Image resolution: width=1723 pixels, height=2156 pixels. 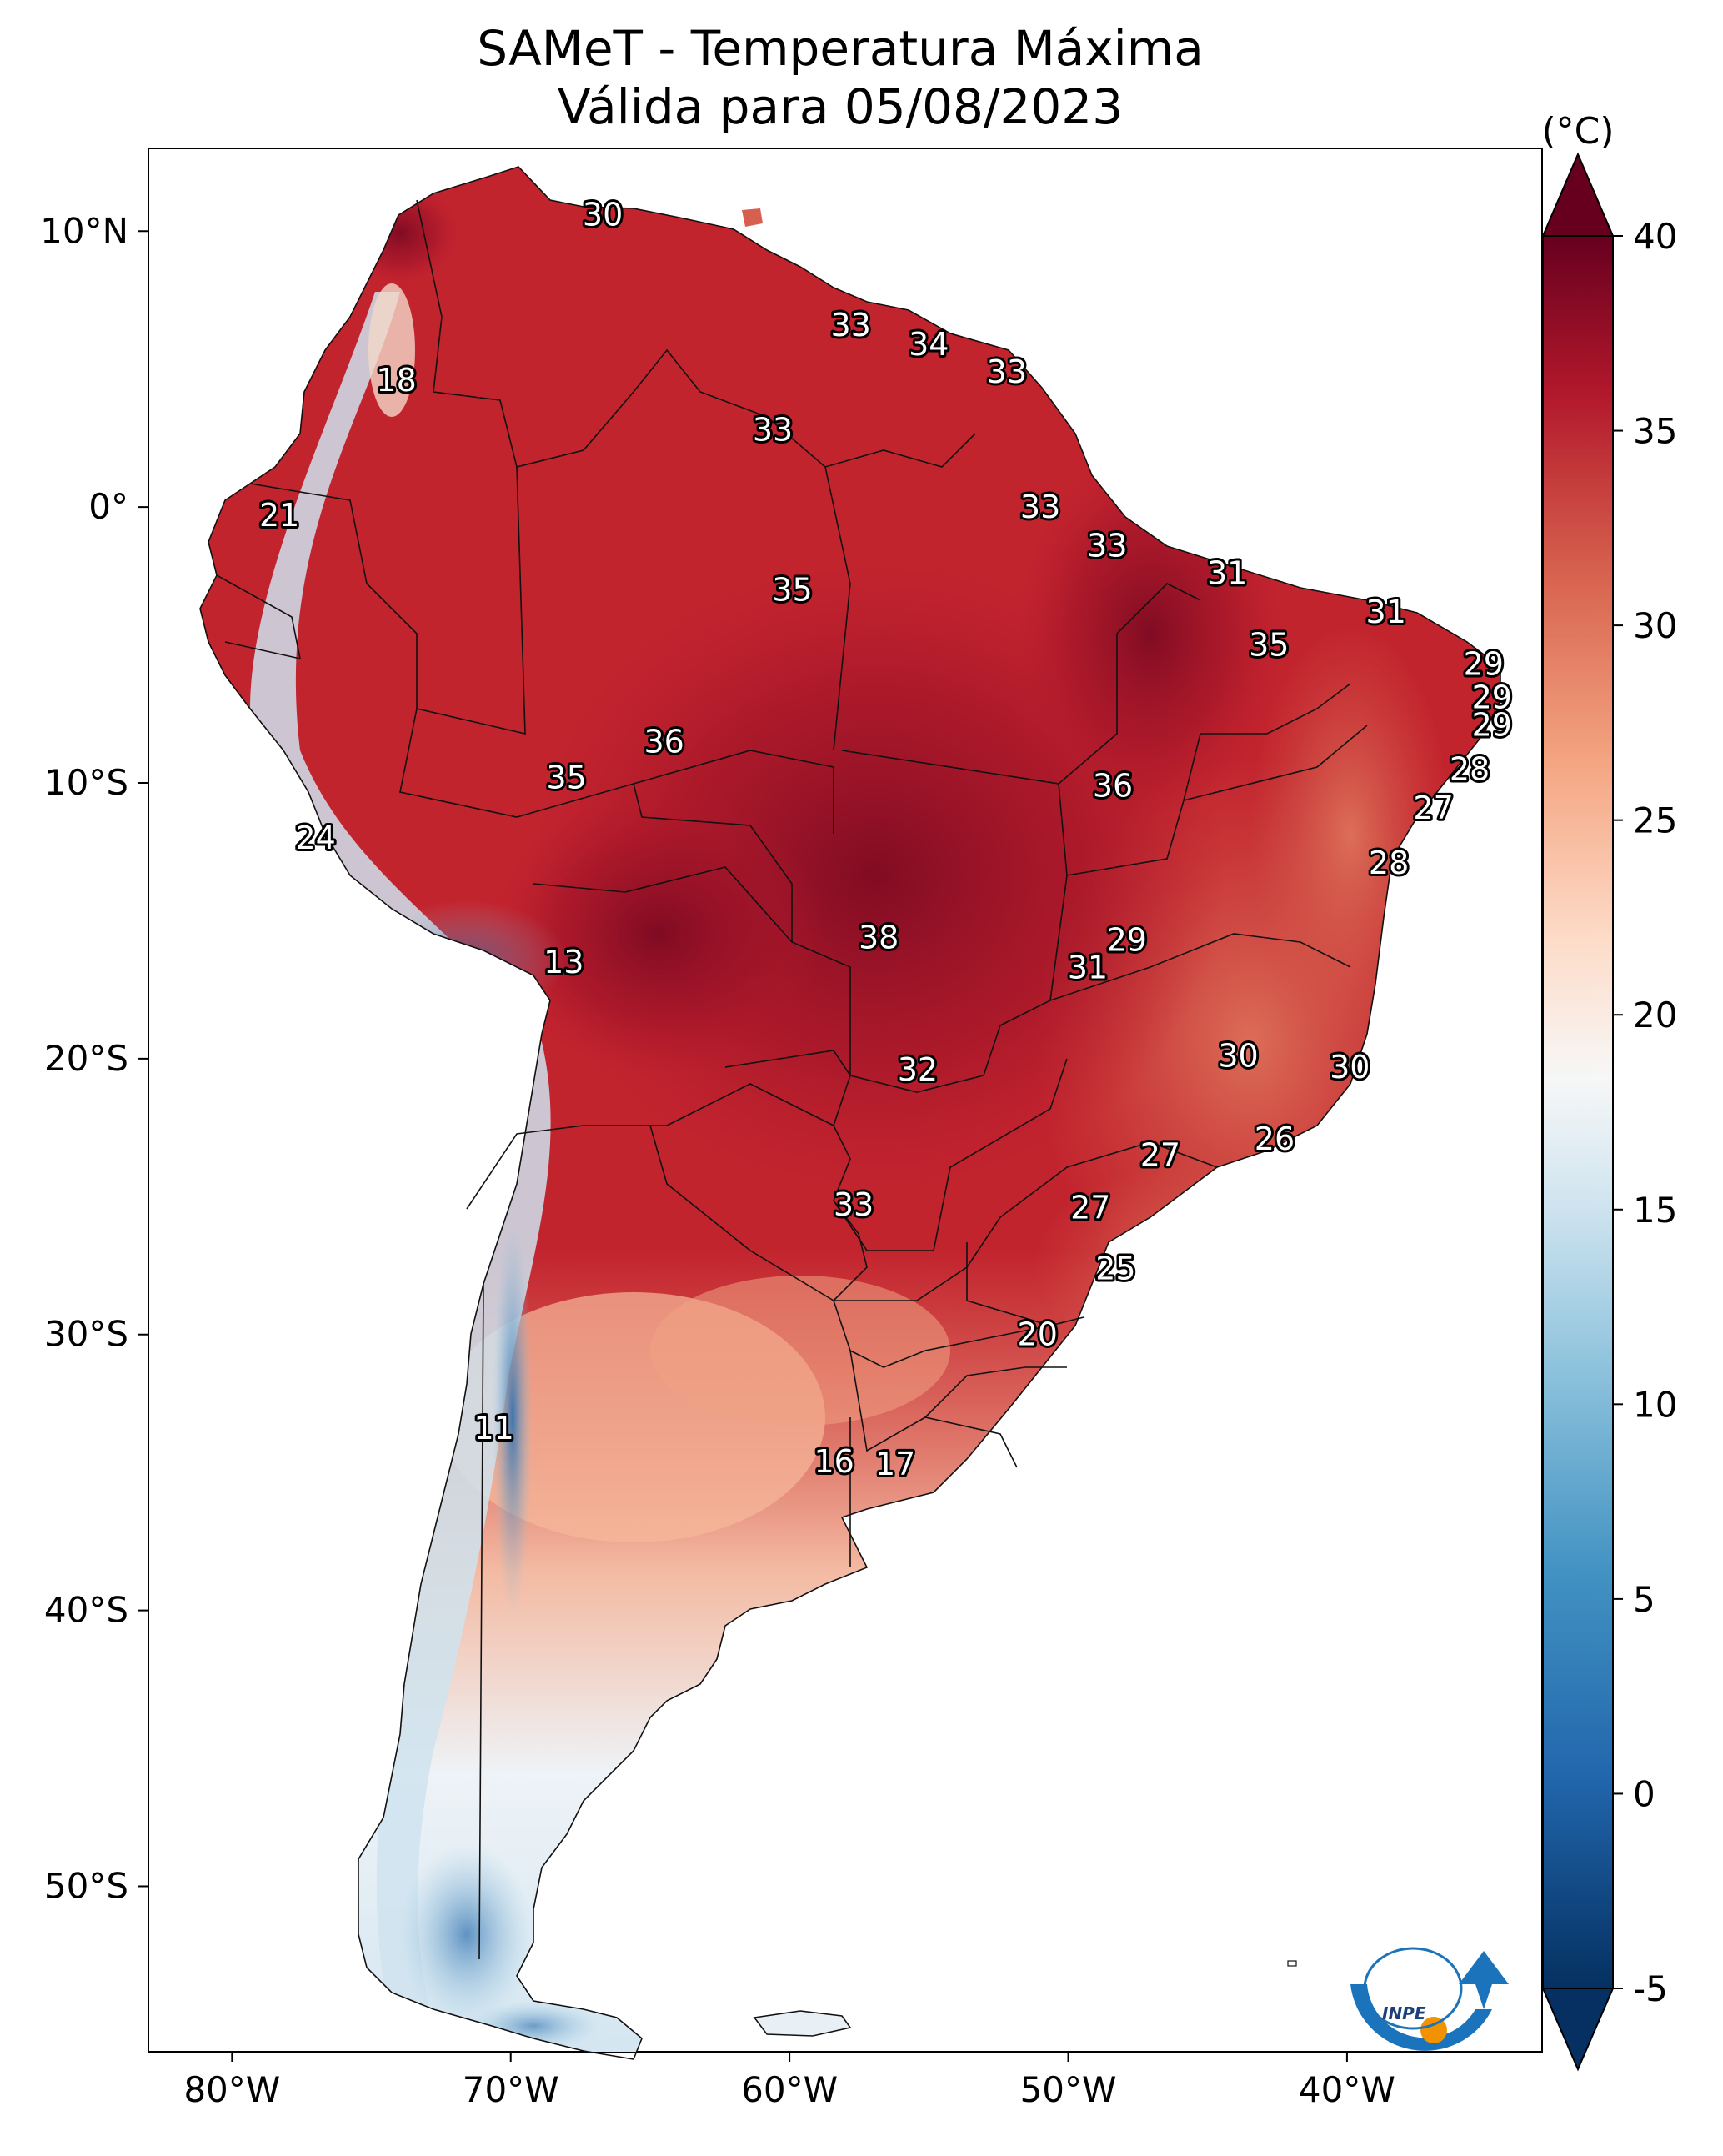 I want to click on logo-orange-dot, so click(x=1433, y=2030).